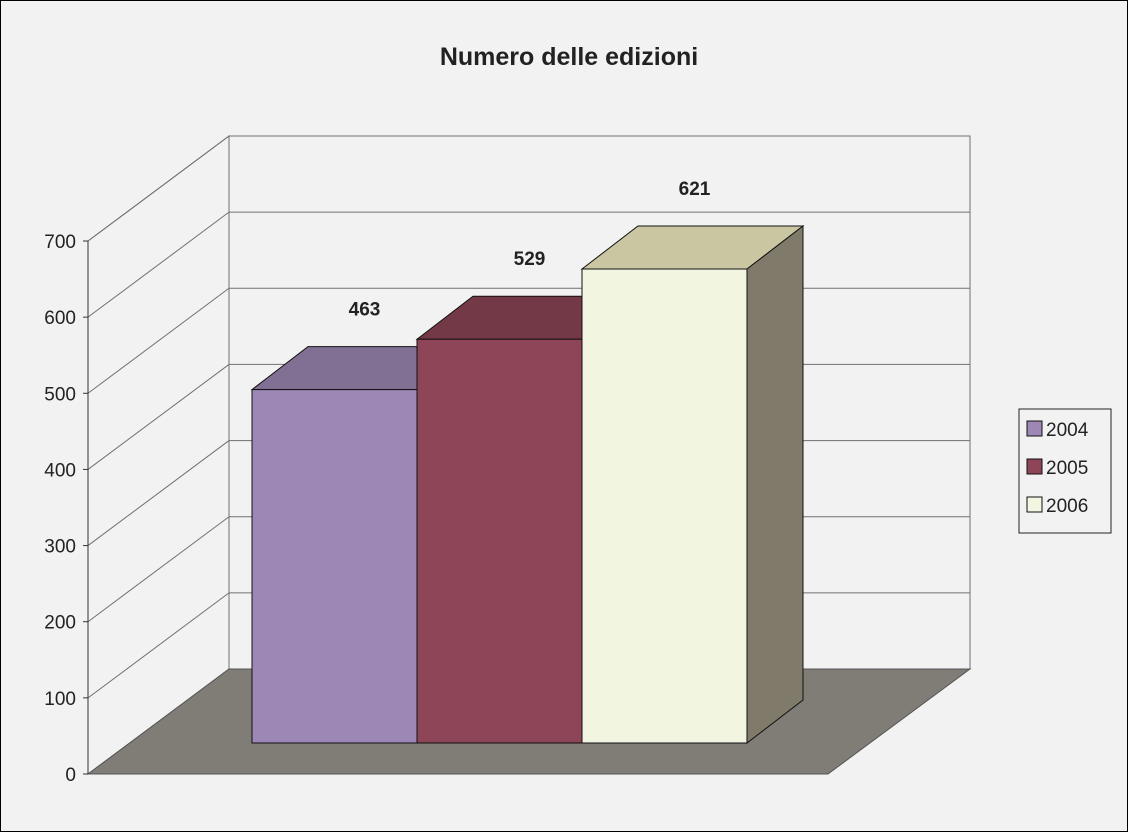 The height and width of the screenshot is (833, 1128). I want to click on bar-2006: 621, so click(692, 462).